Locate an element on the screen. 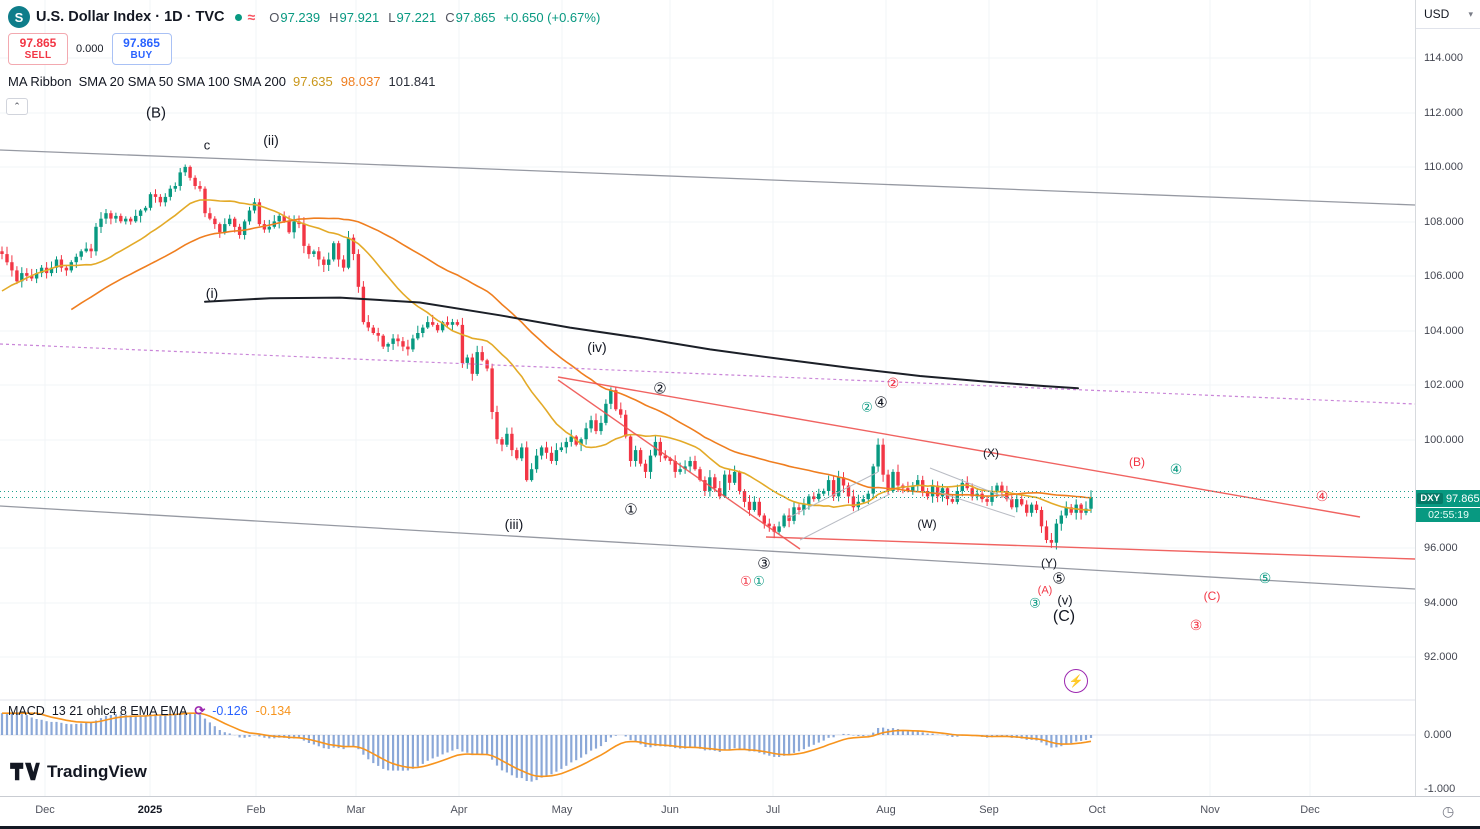 Image resolution: width=1480 pixels, height=829 pixels. tradingview-logo-text: TradingView is located at coordinates (97, 771).